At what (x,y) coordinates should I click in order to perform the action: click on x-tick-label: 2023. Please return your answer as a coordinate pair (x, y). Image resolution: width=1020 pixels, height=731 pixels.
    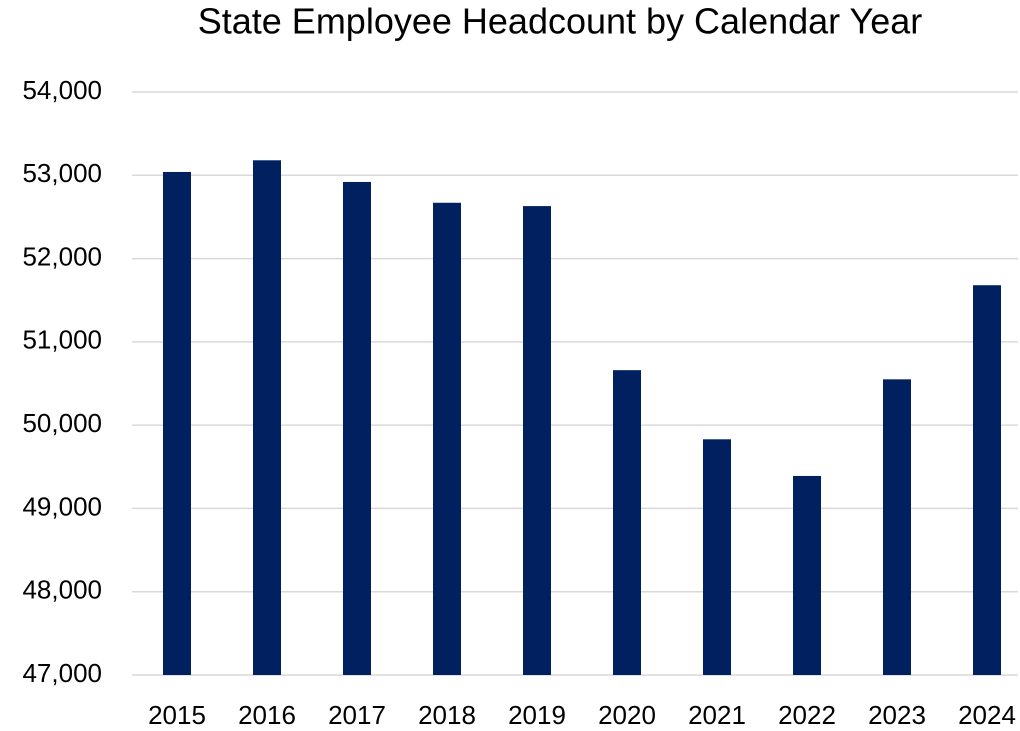
    Looking at the image, I should click on (897, 715).